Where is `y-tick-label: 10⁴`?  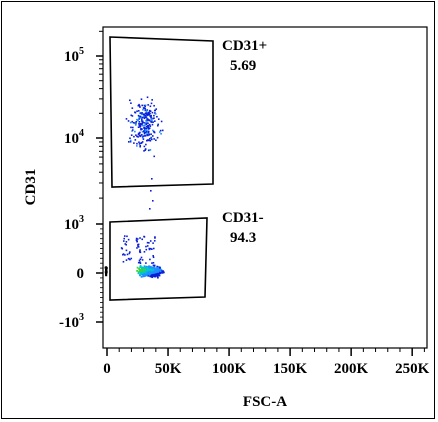 y-tick-label: 10⁴ is located at coordinates (74, 137).